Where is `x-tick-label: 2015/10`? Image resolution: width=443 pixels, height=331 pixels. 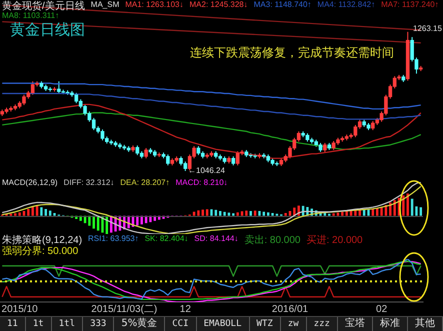 x-tick-label: 2015/10 is located at coordinates (20, 309).